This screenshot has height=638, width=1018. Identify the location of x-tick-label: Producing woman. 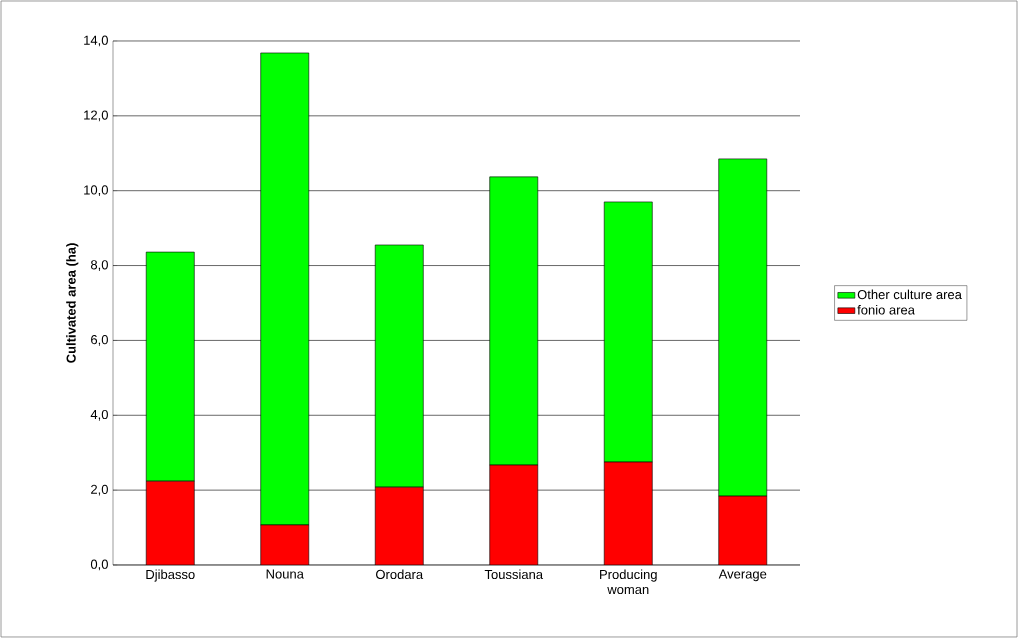
(628, 582).